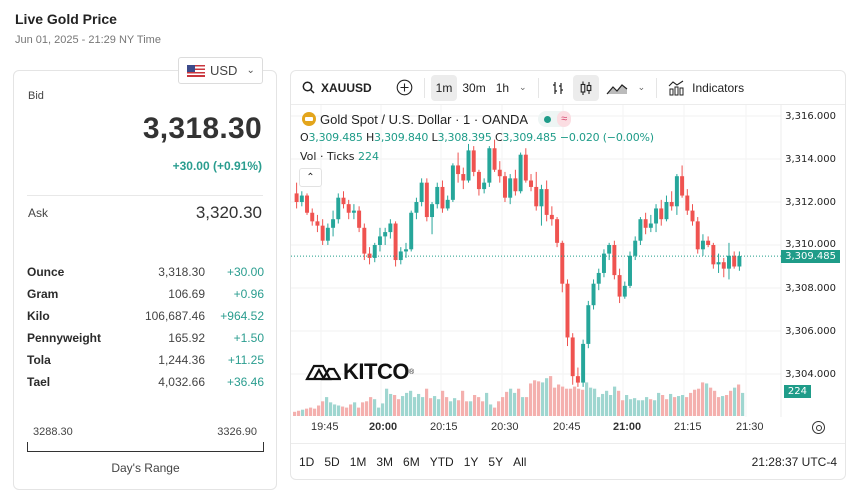 The width and height of the screenshot is (850, 490). What do you see at coordinates (555, 119) in the screenshot?
I see `market-status: ≈` at bounding box center [555, 119].